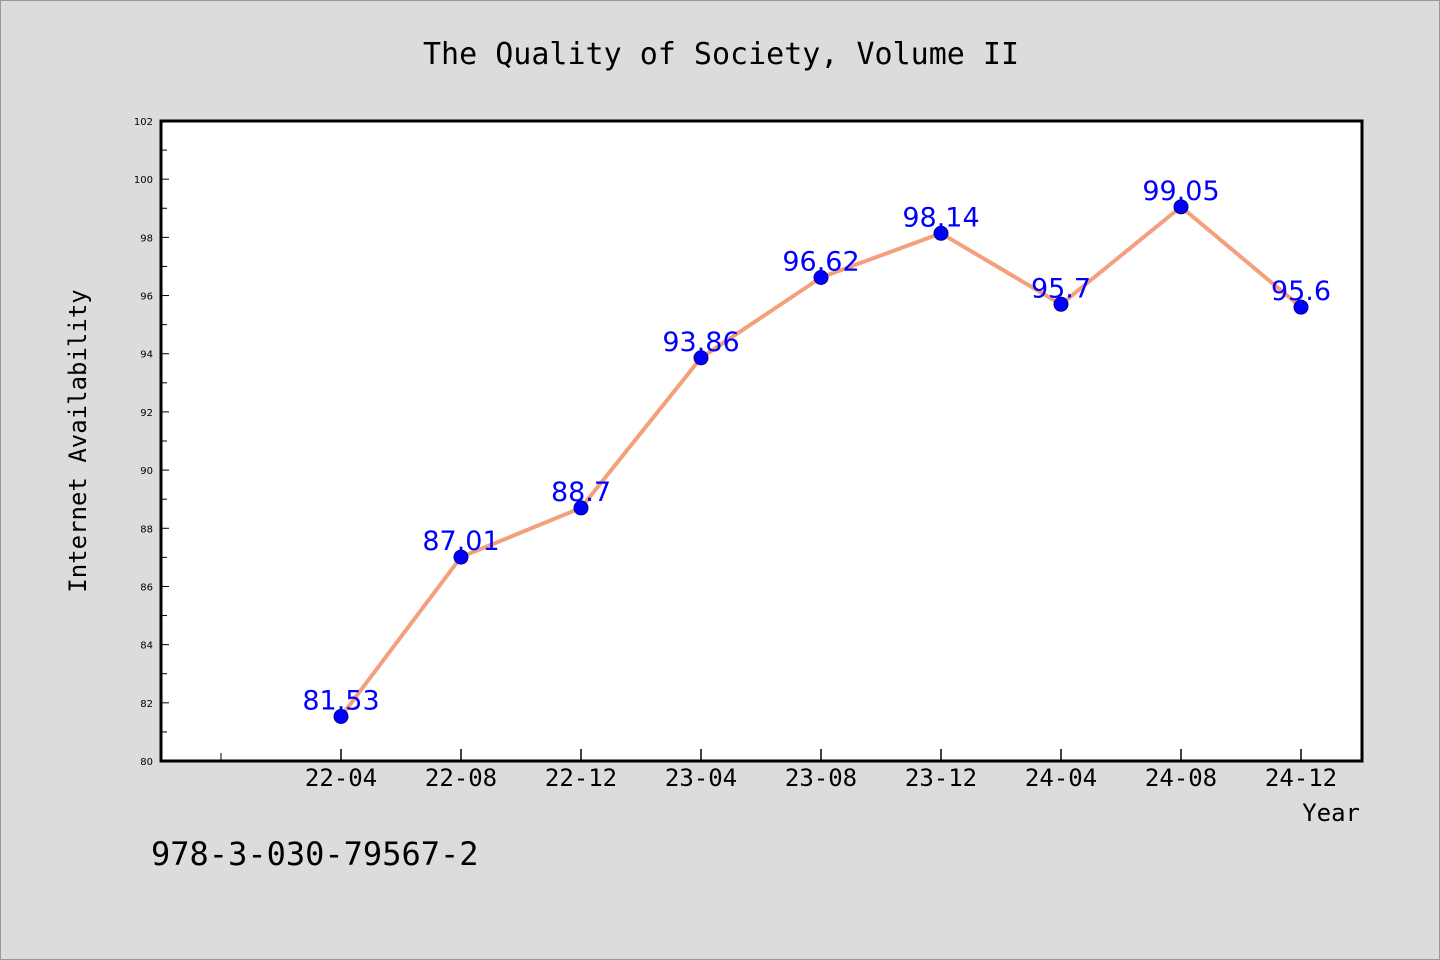 The width and height of the screenshot is (1440, 960). What do you see at coordinates (700, 342) in the screenshot?
I see `data-label: 93.86` at bounding box center [700, 342].